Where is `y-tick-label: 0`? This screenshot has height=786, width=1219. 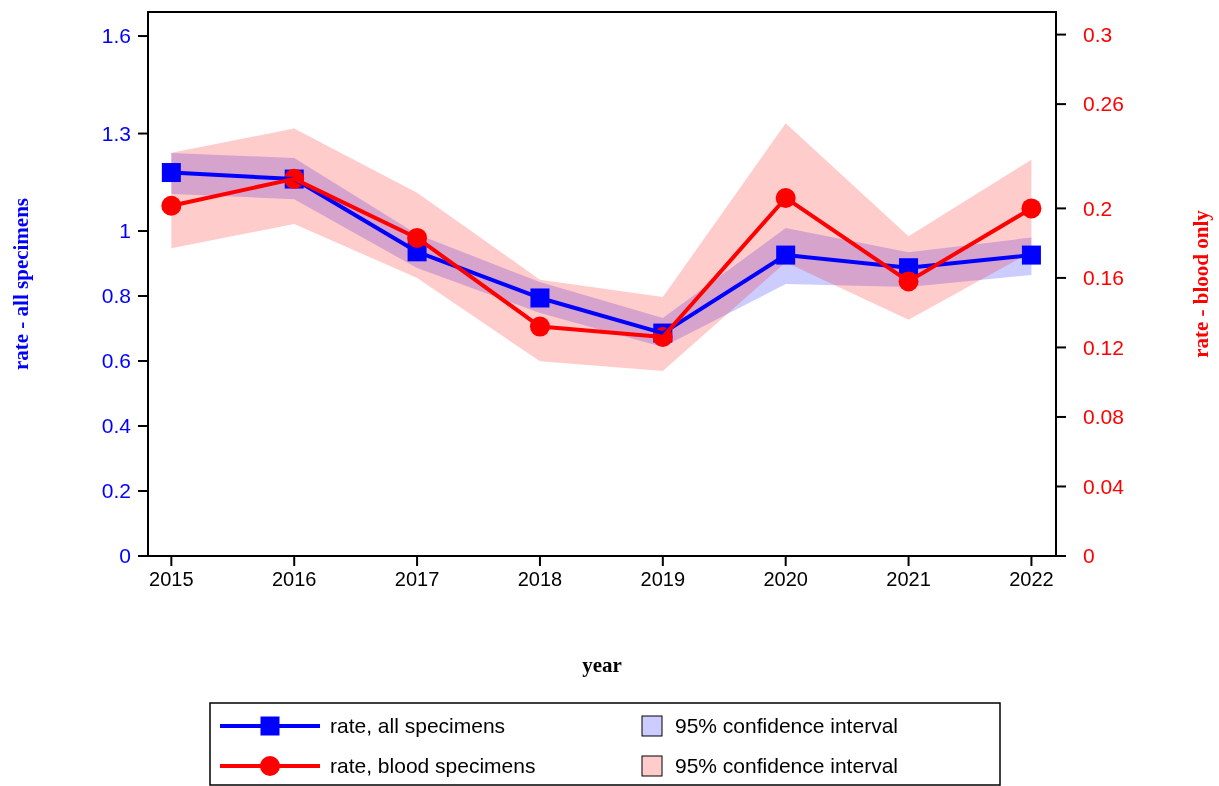 y-tick-label: 0 is located at coordinates (125, 556).